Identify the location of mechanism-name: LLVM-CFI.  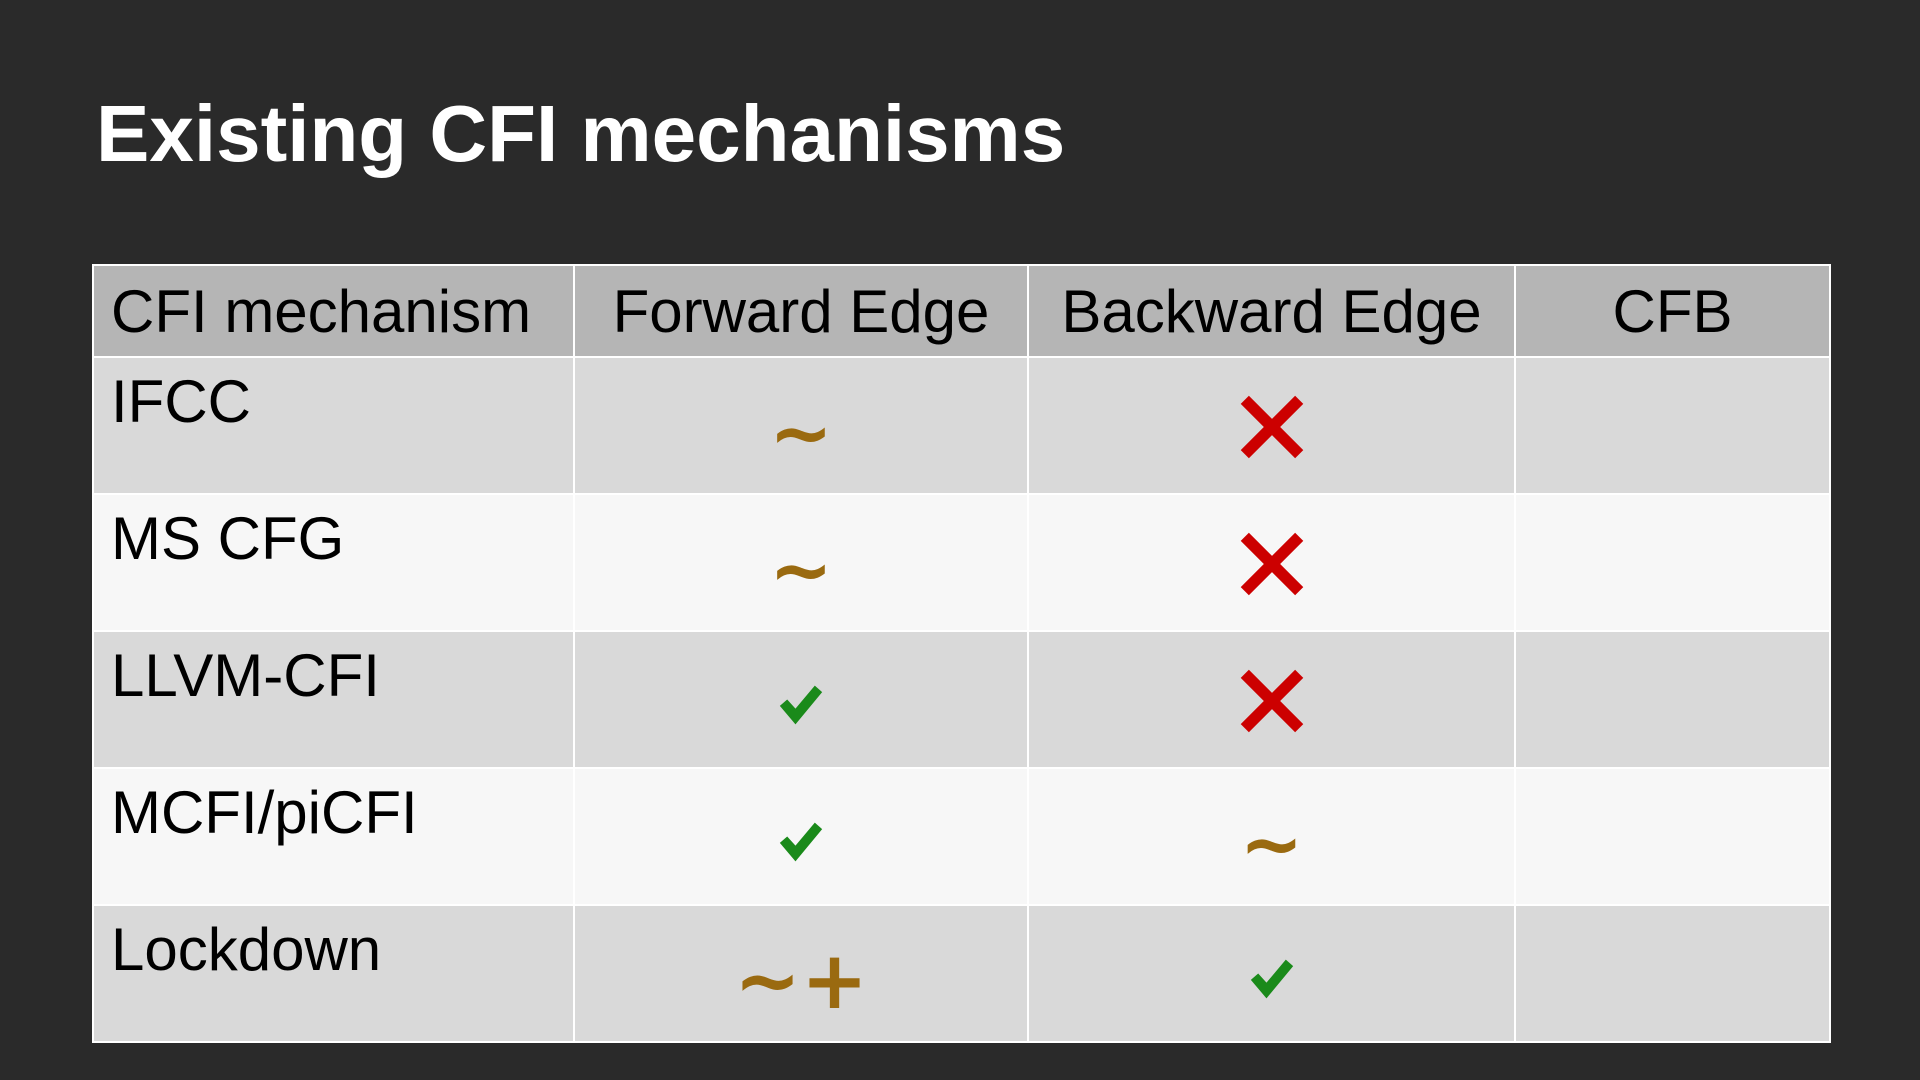
(333, 699).